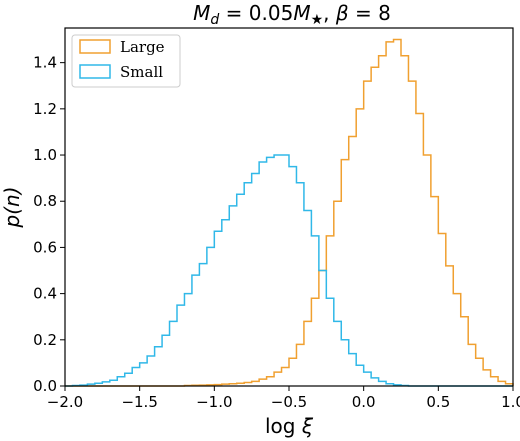  Describe the element at coordinates (45, 201) in the screenshot. I see `y-tick-label: 0.8` at that location.